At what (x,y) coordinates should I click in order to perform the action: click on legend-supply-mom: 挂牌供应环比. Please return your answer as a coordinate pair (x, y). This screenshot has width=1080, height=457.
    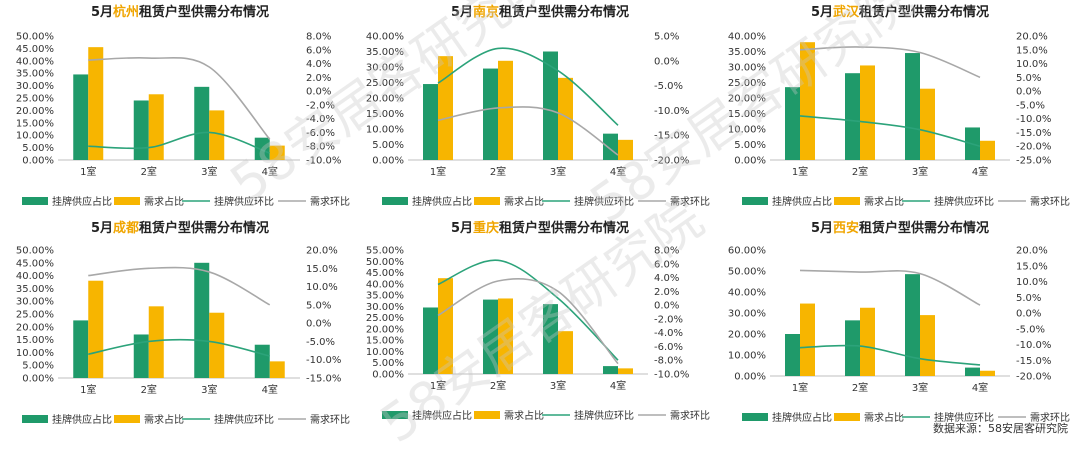
    Looking at the image, I should click on (228, 419).